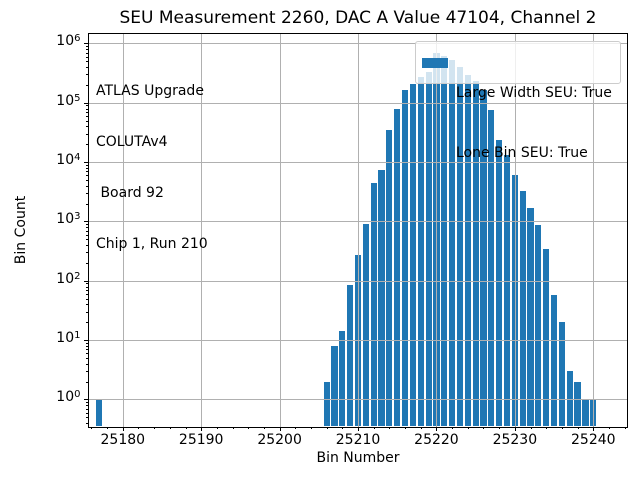 The width and height of the screenshot is (640, 480). What do you see at coordinates (515, 440) in the screenshot?
I see `x-tick-label: 25230` at bounding box center [515, 440].